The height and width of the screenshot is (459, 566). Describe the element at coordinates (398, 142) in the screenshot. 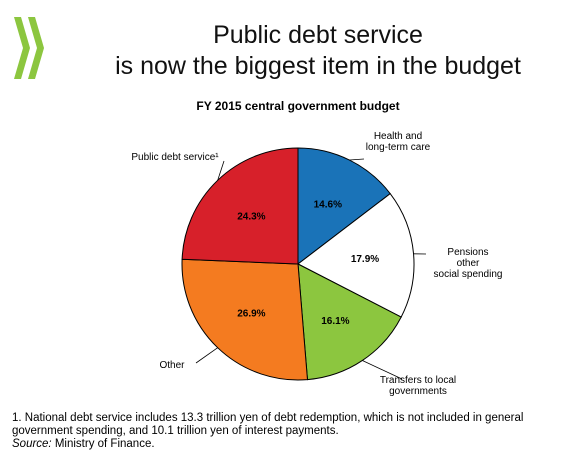

I see `slice-category-label: Health and long-term care` at that location.